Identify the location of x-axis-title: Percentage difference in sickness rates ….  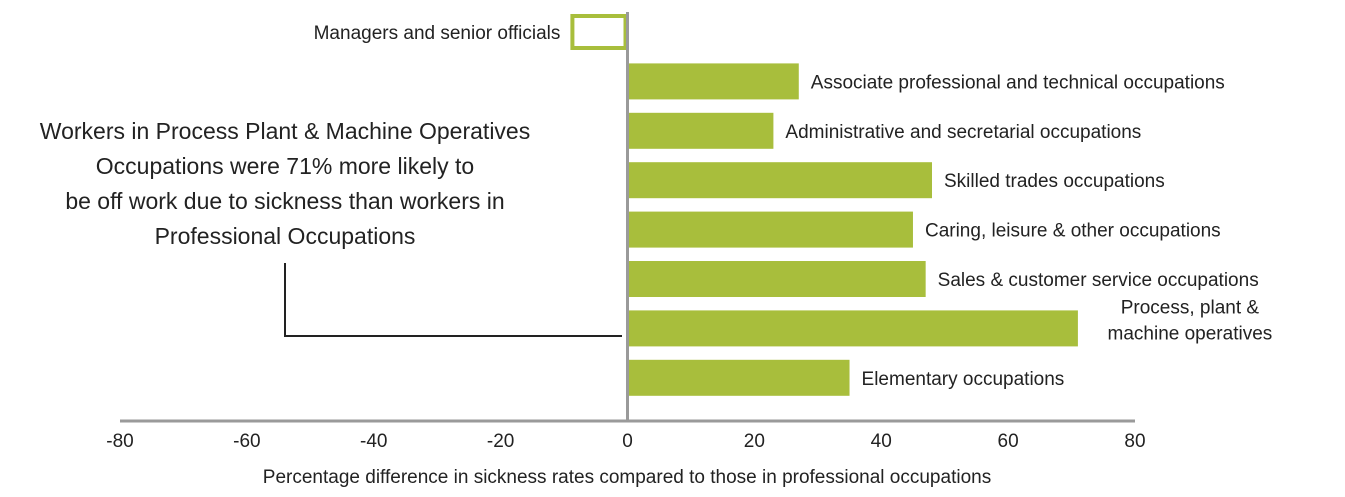
(627, 477).